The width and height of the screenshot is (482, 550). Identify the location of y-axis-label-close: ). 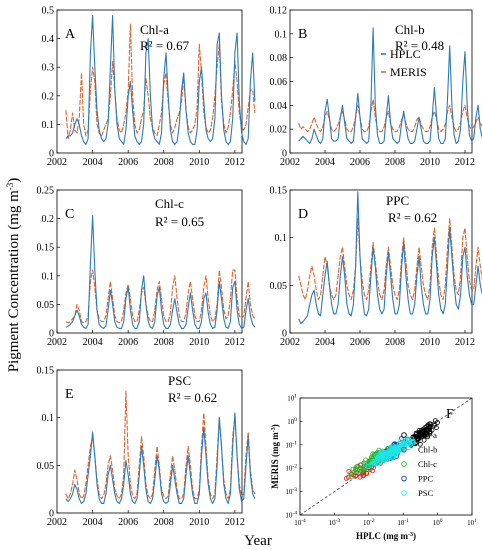
(275, 425).